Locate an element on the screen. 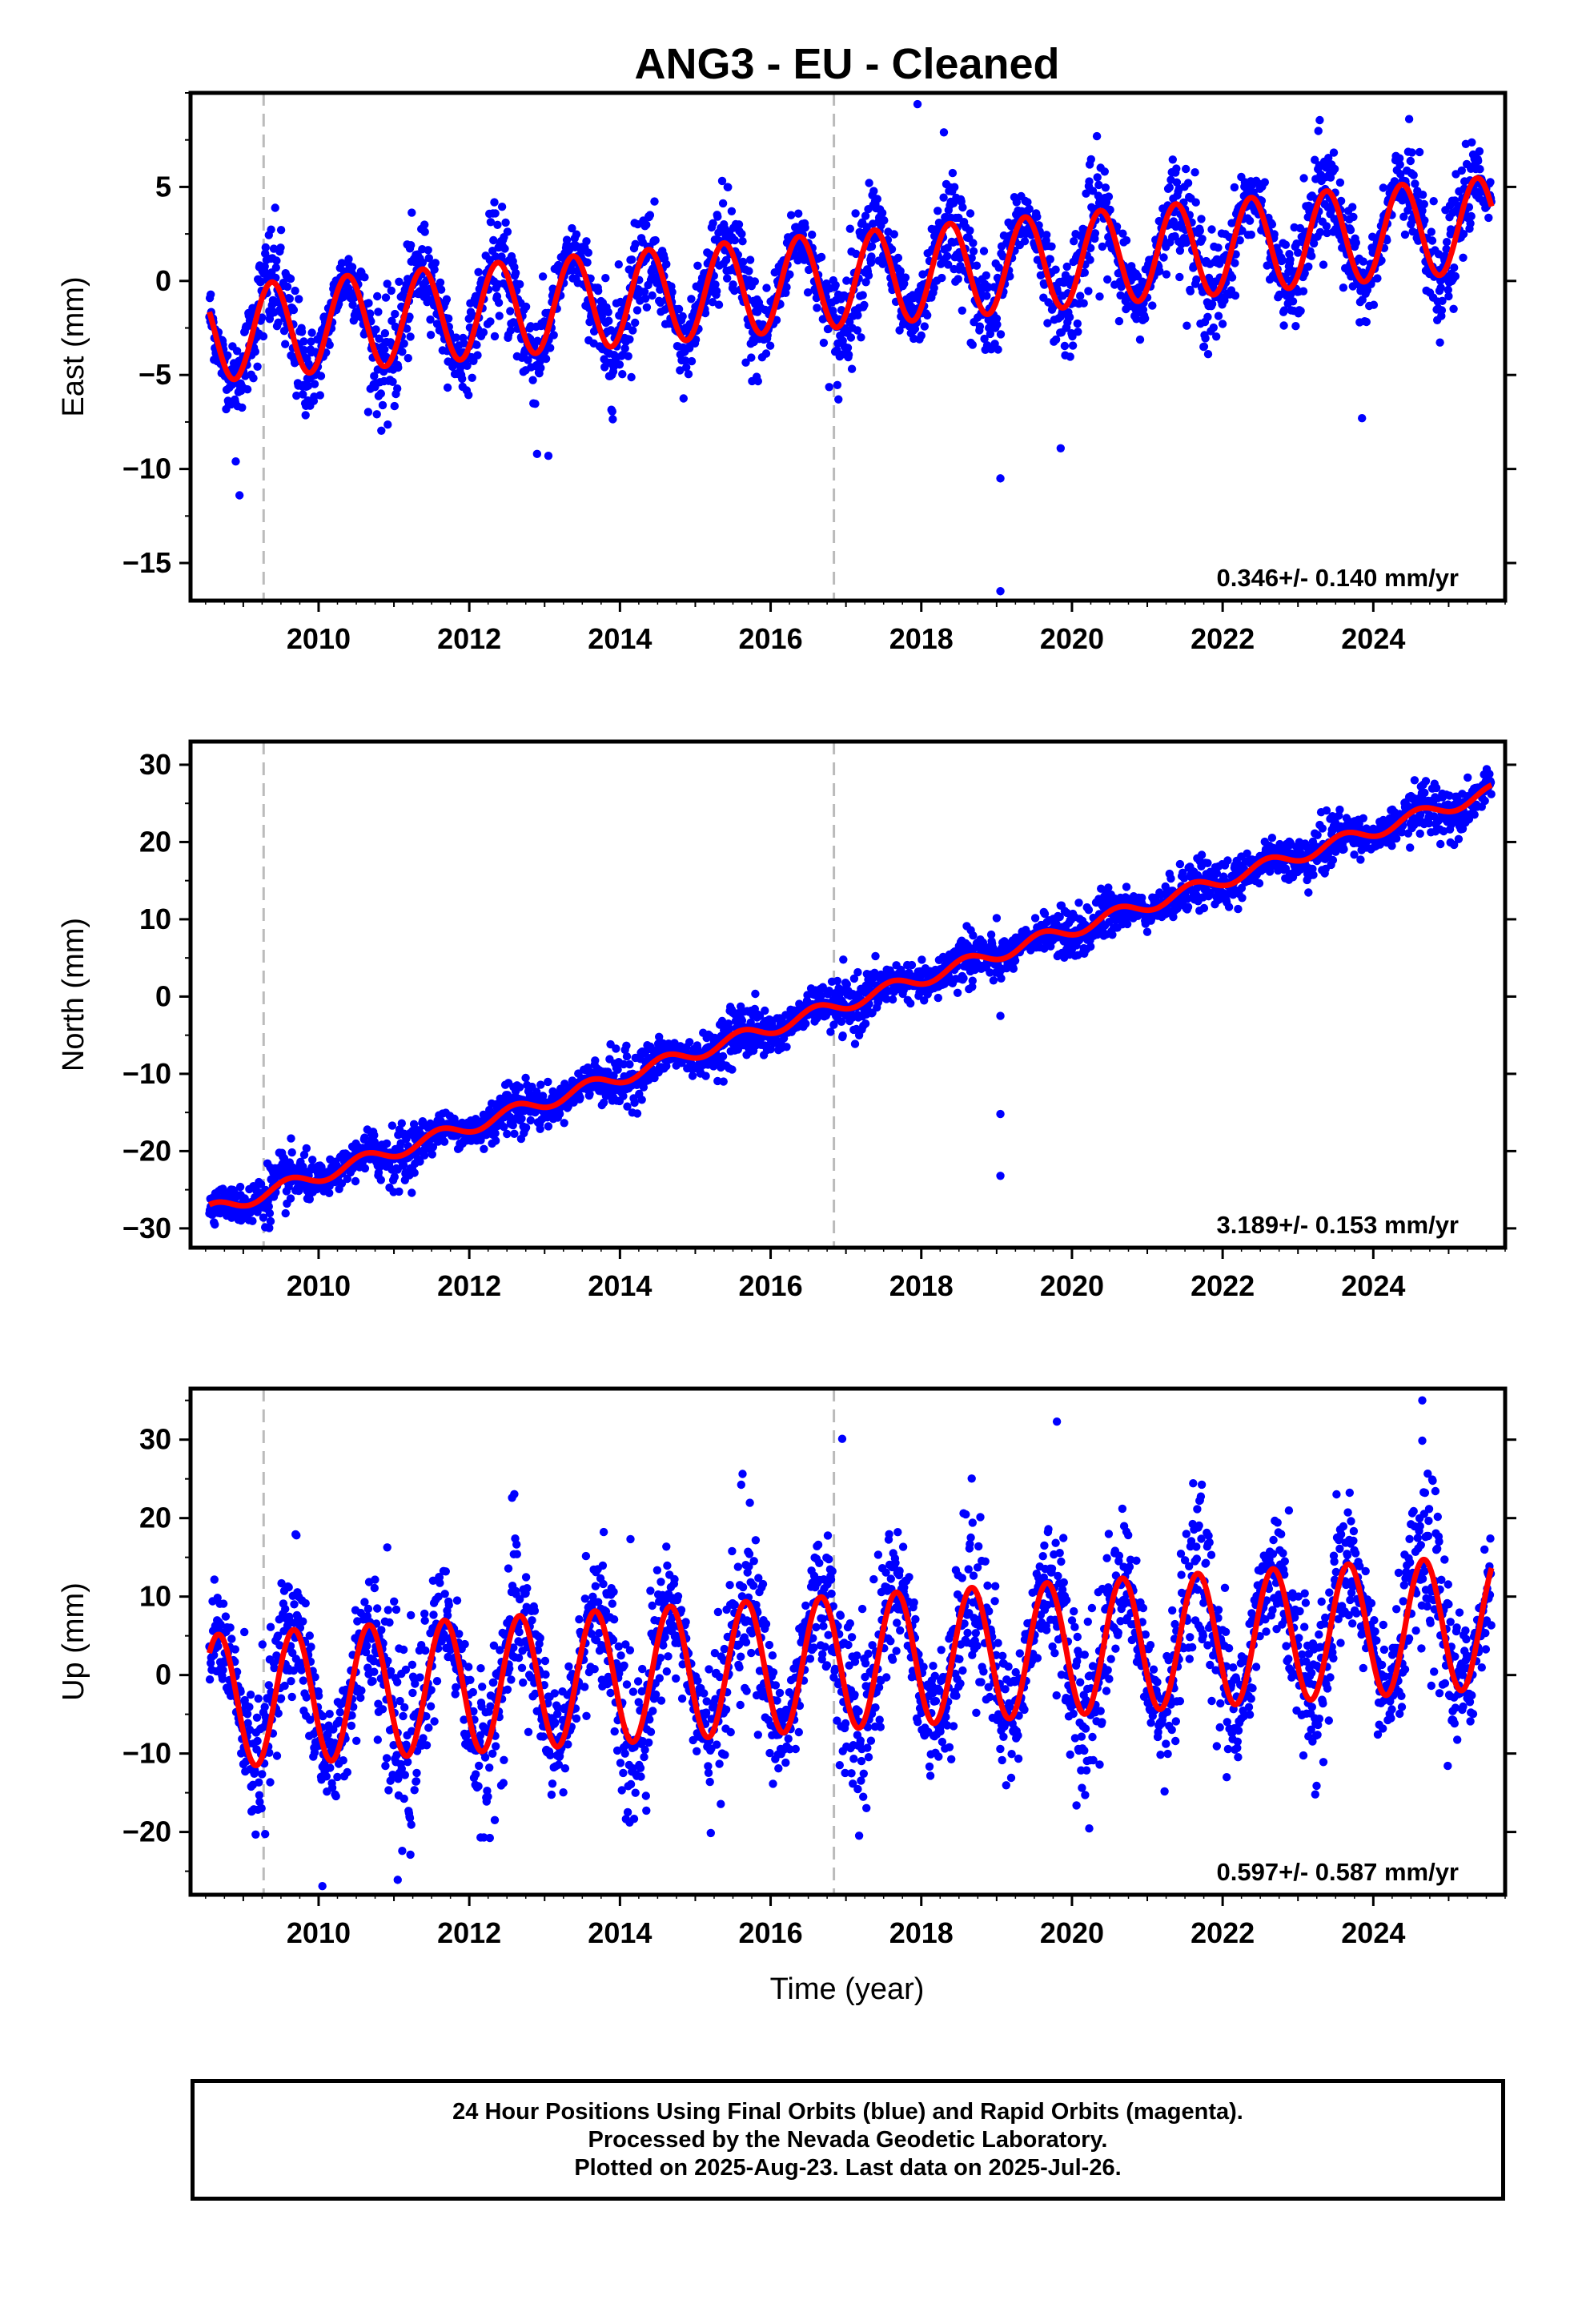 The height and width of the screenshot is (2324, 1582). y-tick-label: −5 is located at coordinates (155, 374).